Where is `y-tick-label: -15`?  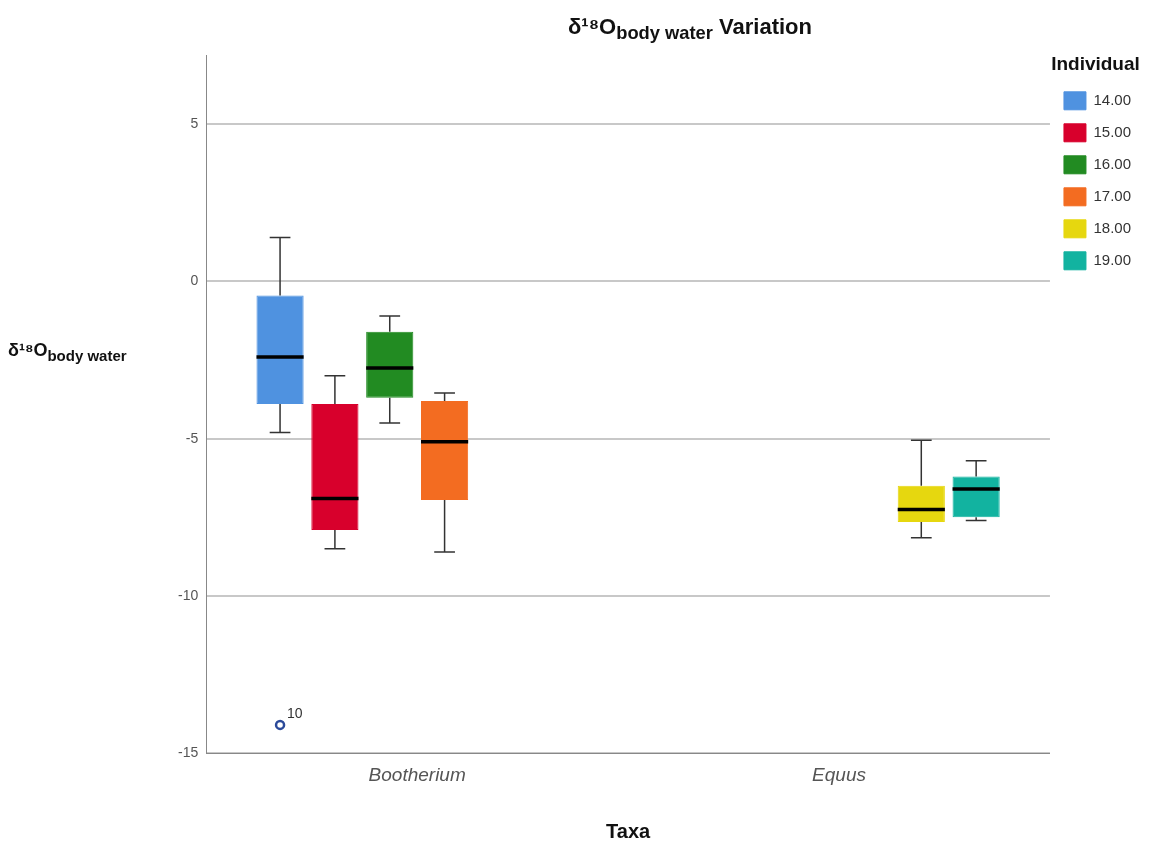
y-tick-label: -15 is located at coordinates (188, 752).